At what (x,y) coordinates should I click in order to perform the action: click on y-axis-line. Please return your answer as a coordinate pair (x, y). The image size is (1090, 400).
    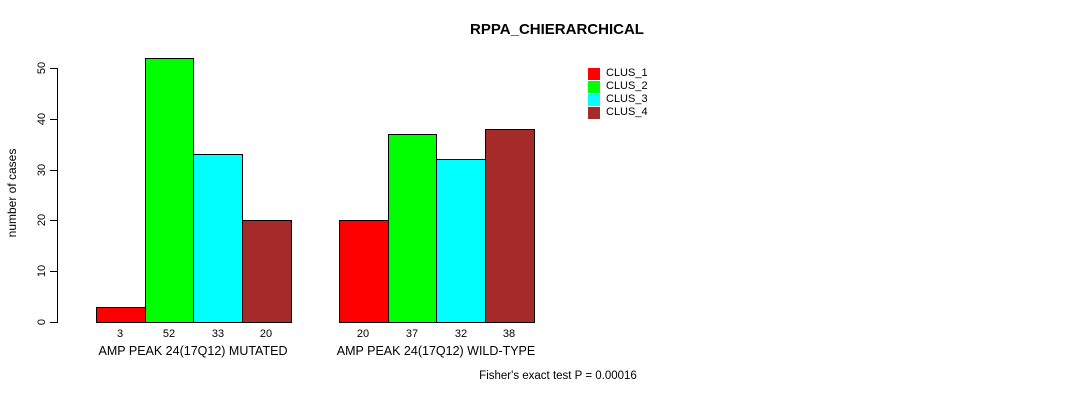
    Looking at the image, I should click on (57, 195).